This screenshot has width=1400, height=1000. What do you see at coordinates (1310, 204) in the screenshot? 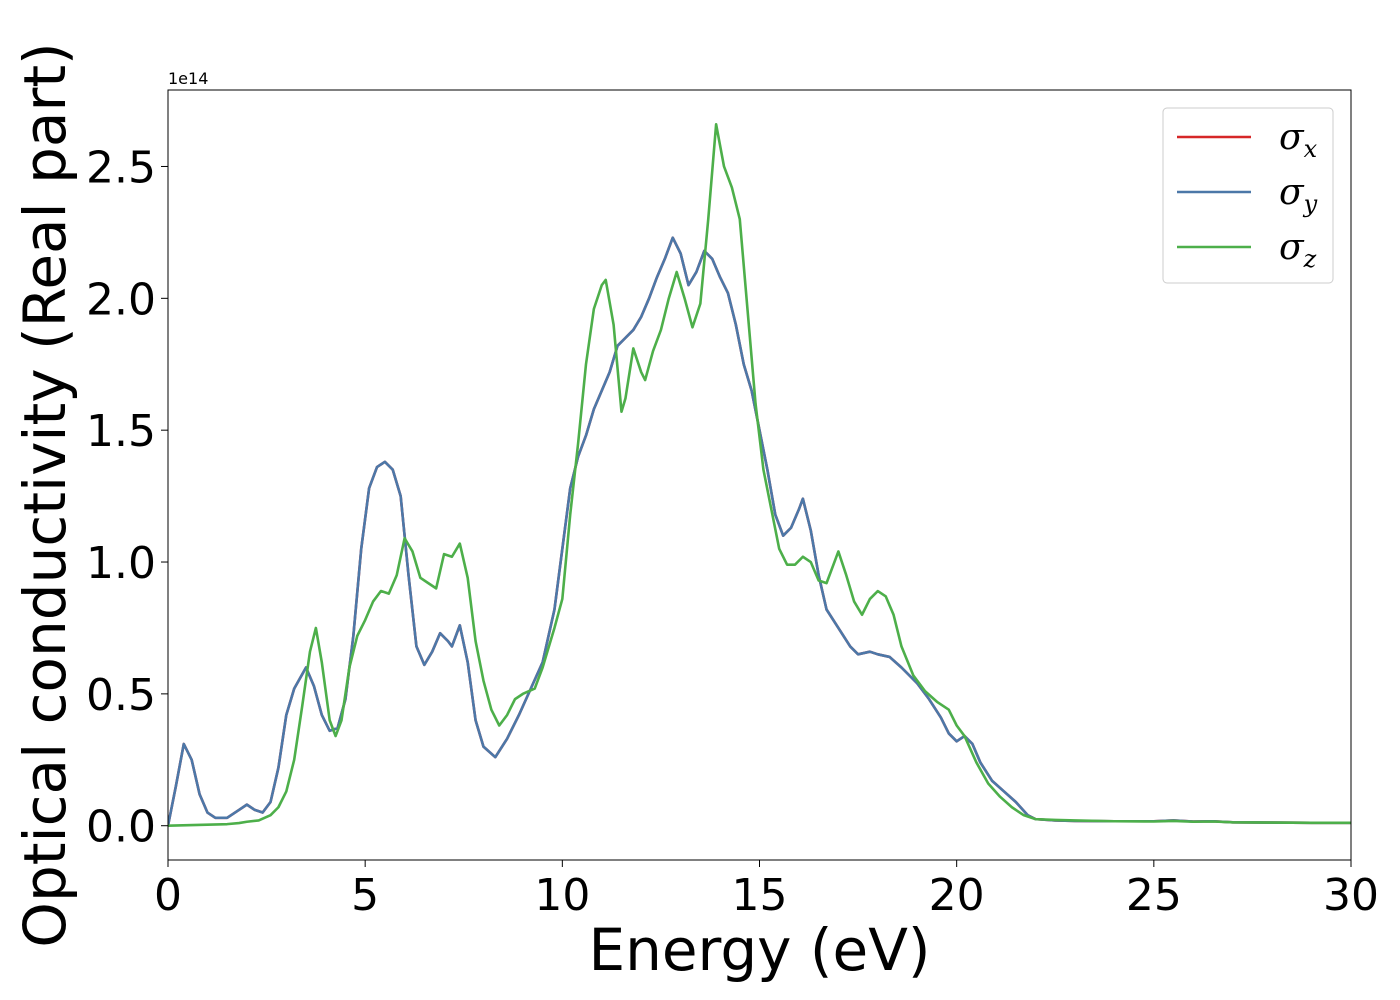
I see `legend-label-subscript: y` at bounding box center [1310, 204].